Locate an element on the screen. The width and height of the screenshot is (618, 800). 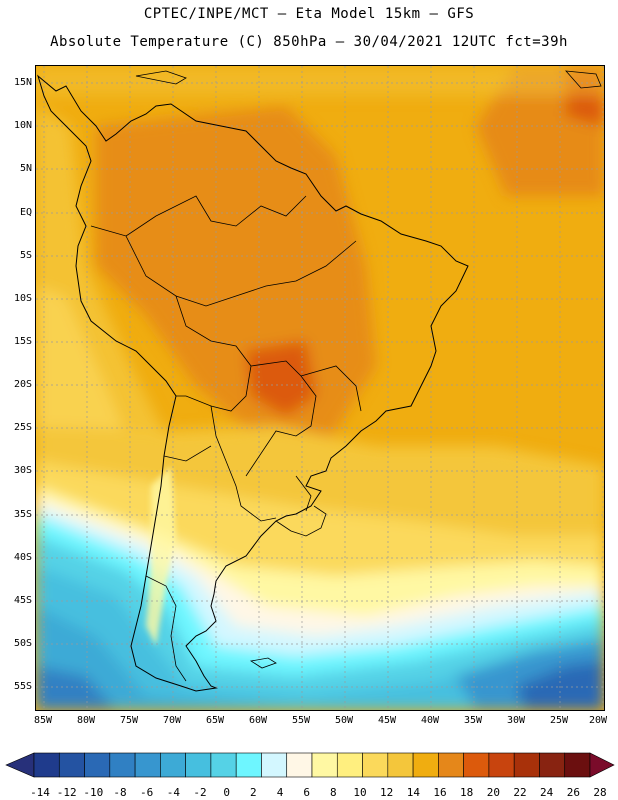
colorbar-tick-label: 28 is located at coordinates (600, 792).